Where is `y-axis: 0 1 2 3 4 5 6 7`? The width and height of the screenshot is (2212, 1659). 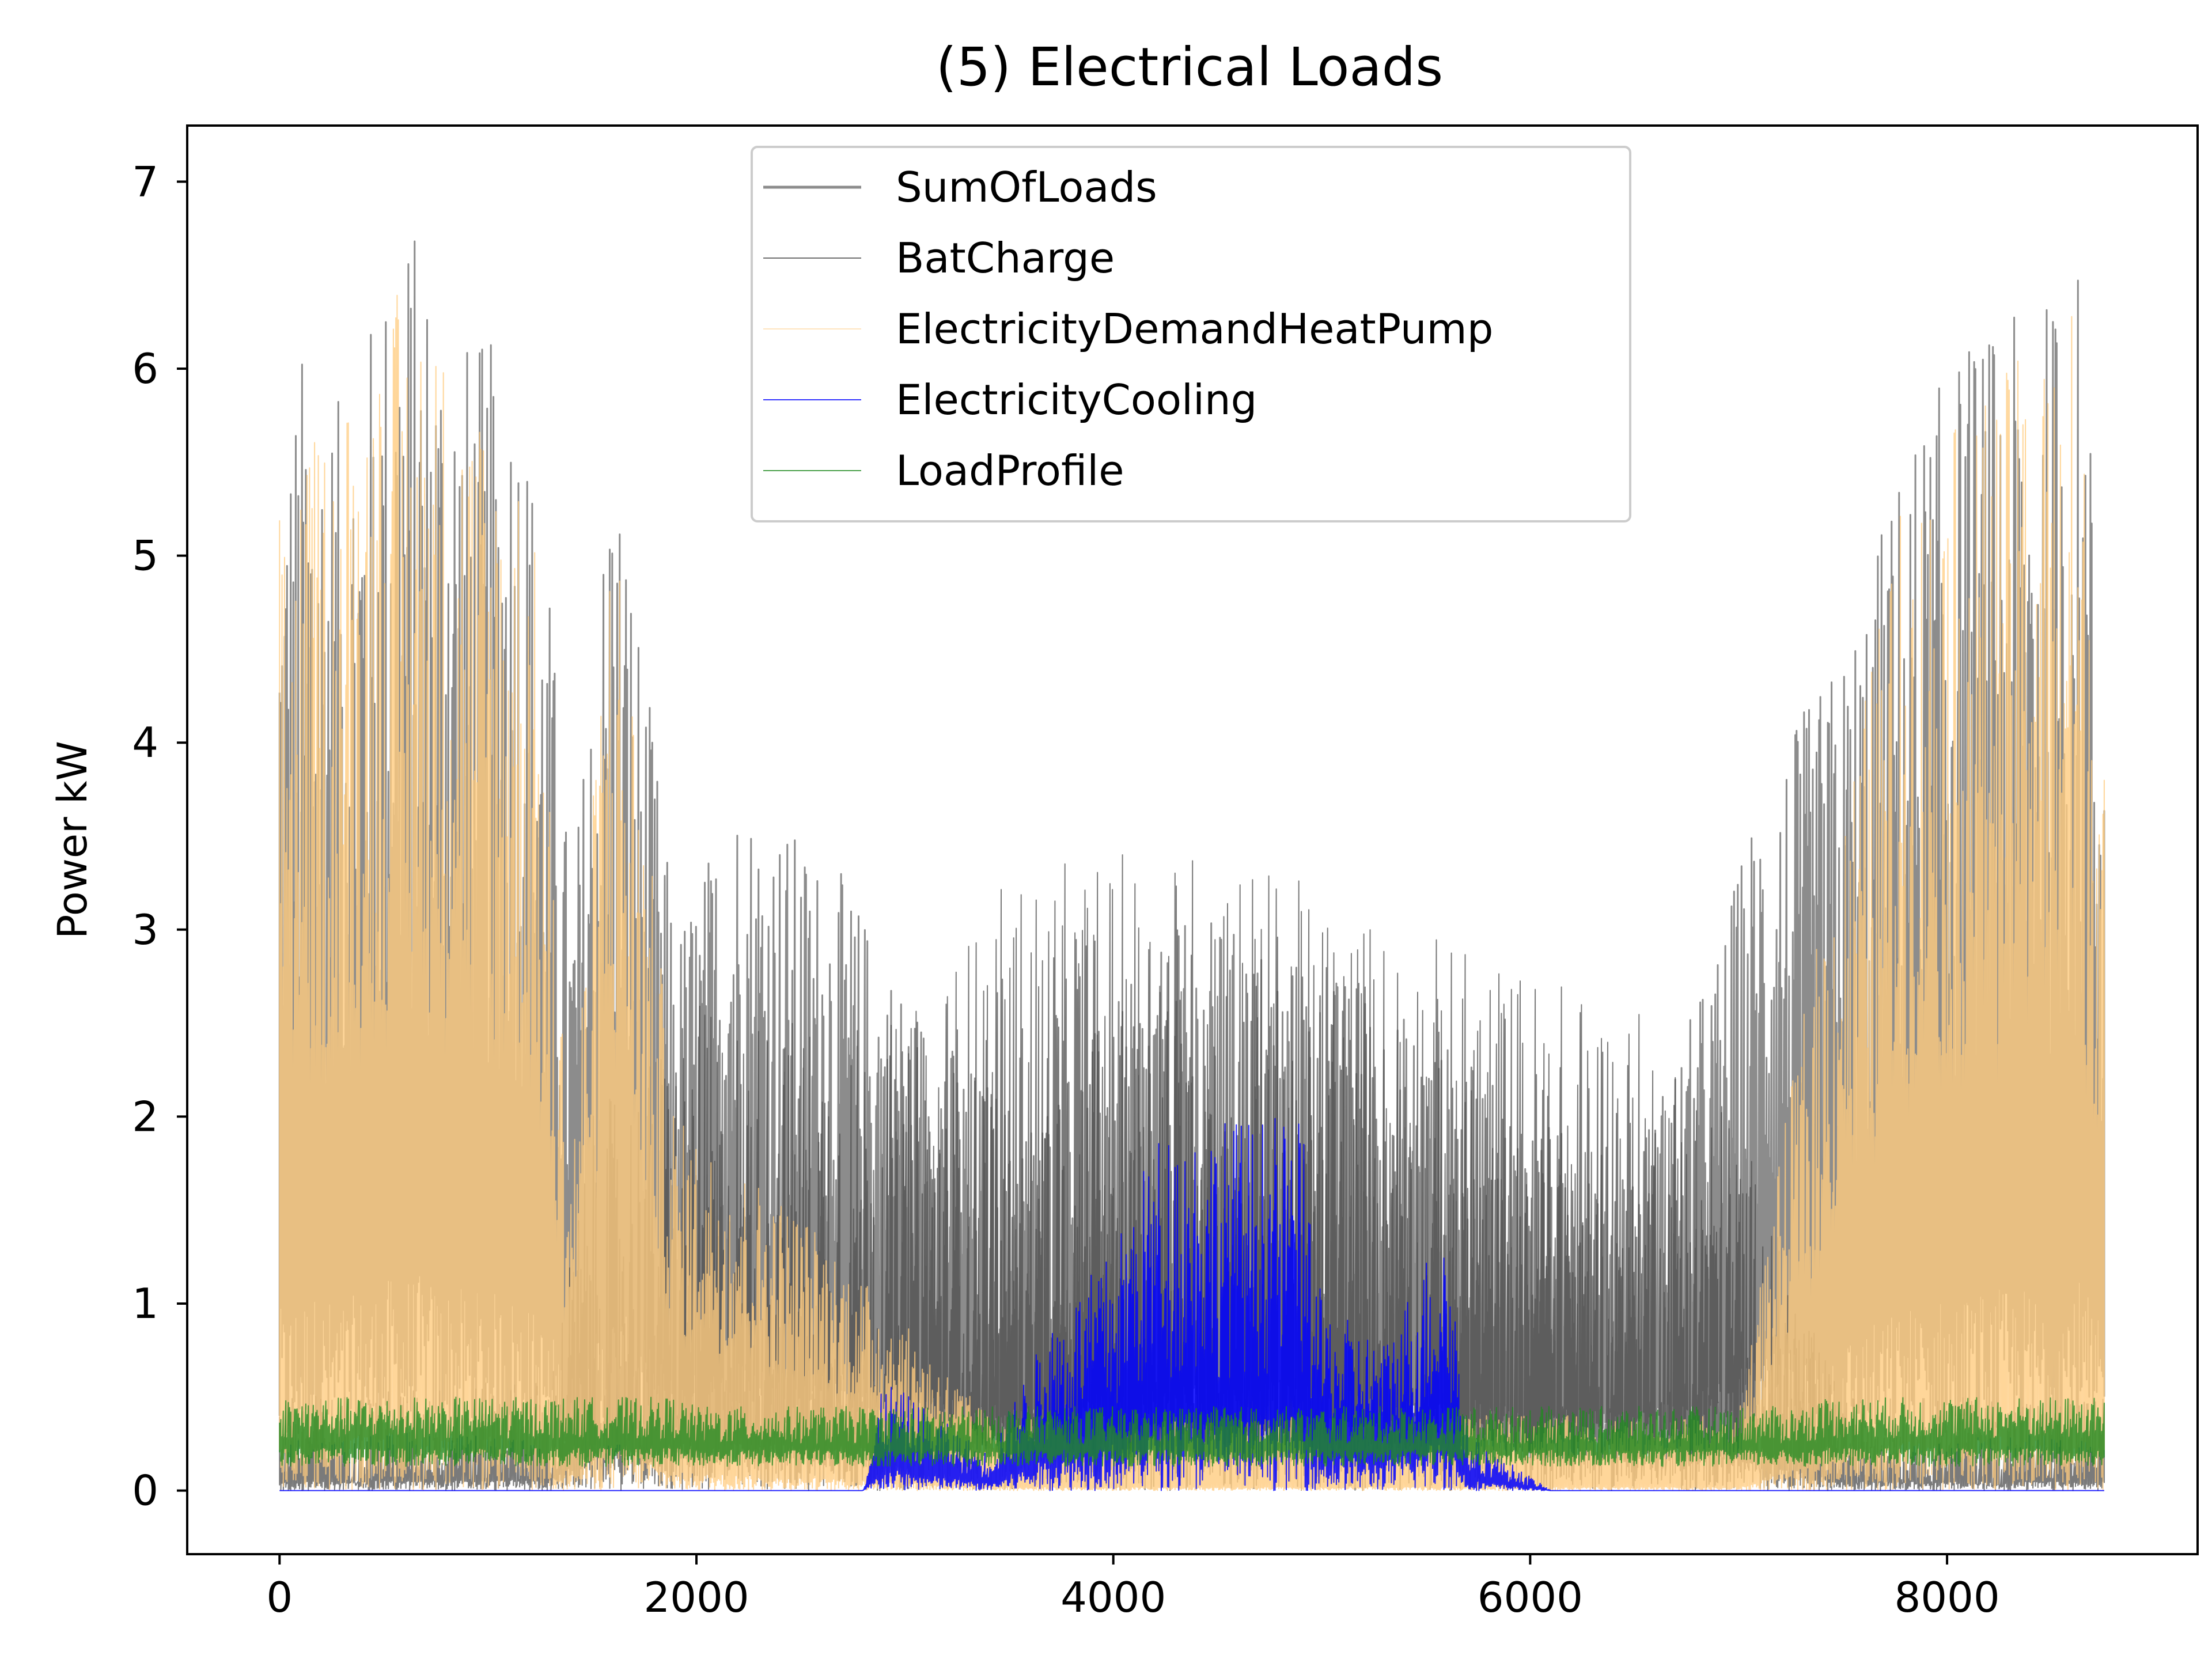 y-axis: 0 1 2 3 4 5 6 7 is located at coordinates (159, 836).